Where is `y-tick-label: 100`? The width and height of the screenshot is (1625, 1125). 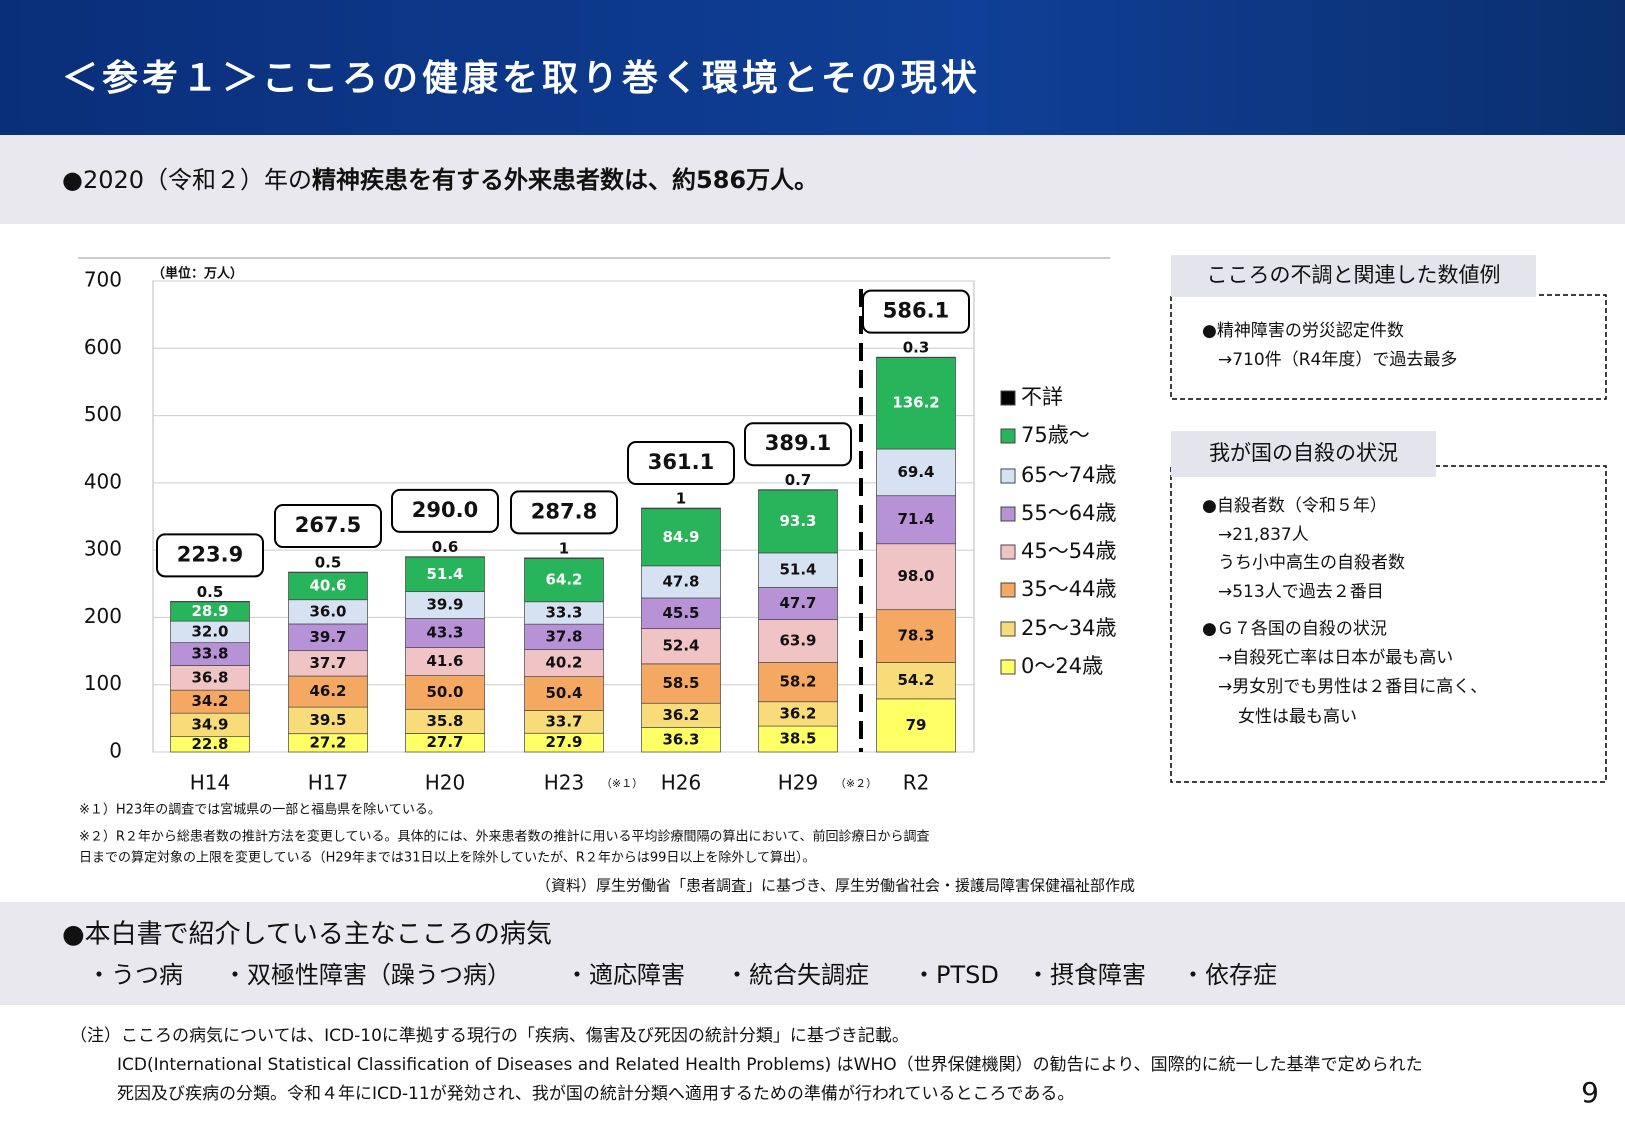
y-tick-label: 100 is located at coordinates (103, 683).